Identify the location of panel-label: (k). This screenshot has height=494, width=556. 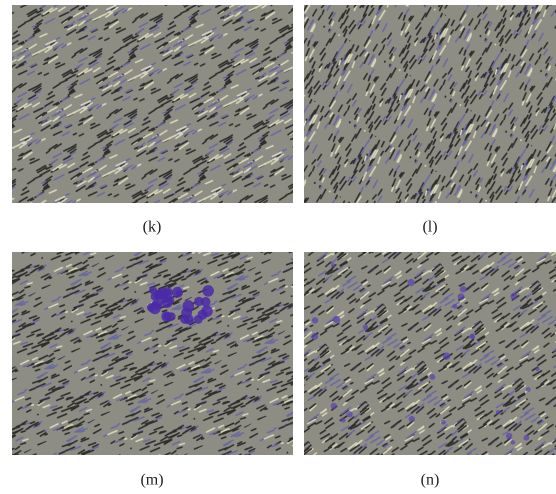
(152, 227).